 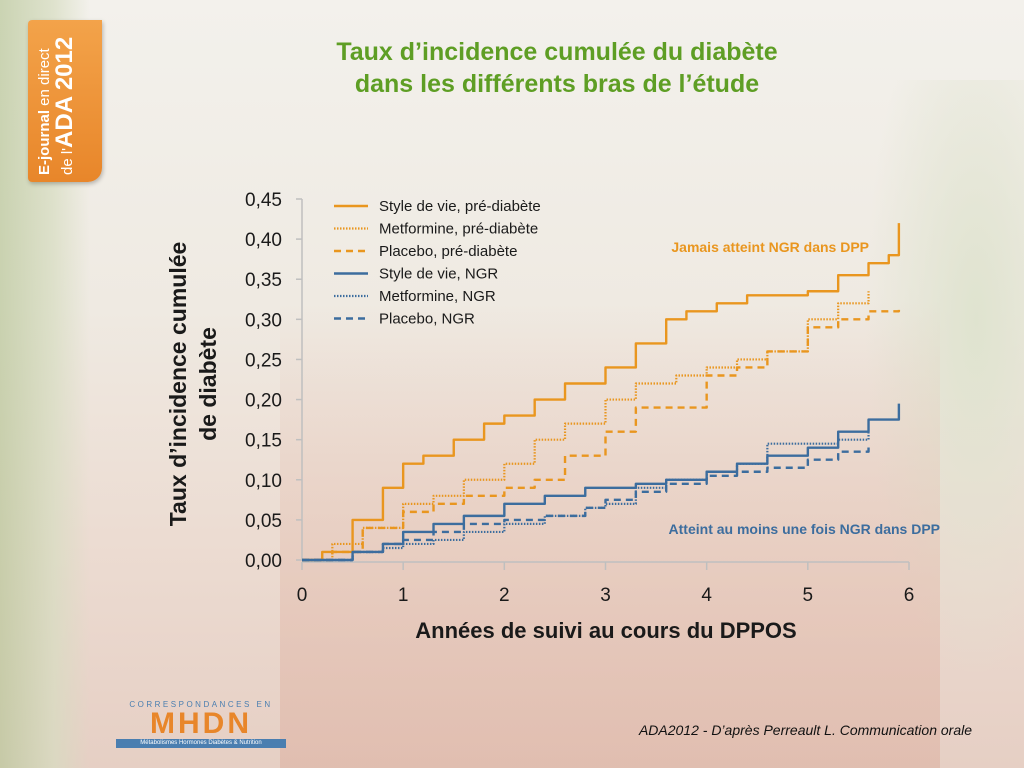 What do you see at coordinates (263, 360) in the screenshot?
I see `y-tick-label: 0,25` at bounding box center [263, 360].